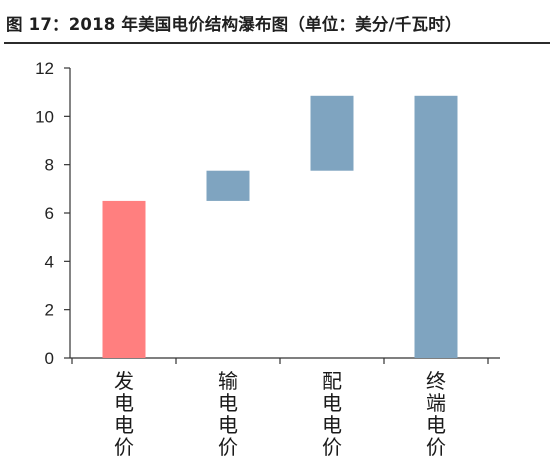  I want to click on category-label: 终端电价, so click(436, 414).